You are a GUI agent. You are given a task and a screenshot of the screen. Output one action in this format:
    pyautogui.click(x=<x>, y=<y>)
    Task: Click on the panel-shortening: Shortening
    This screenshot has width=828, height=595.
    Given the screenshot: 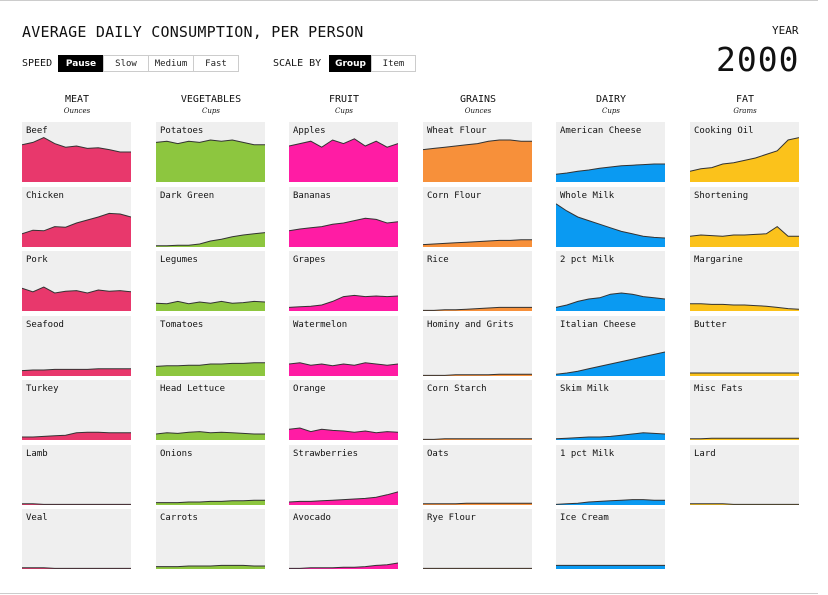 What is the action you would take?
    pyautogui.click(x=744, y=217)
    